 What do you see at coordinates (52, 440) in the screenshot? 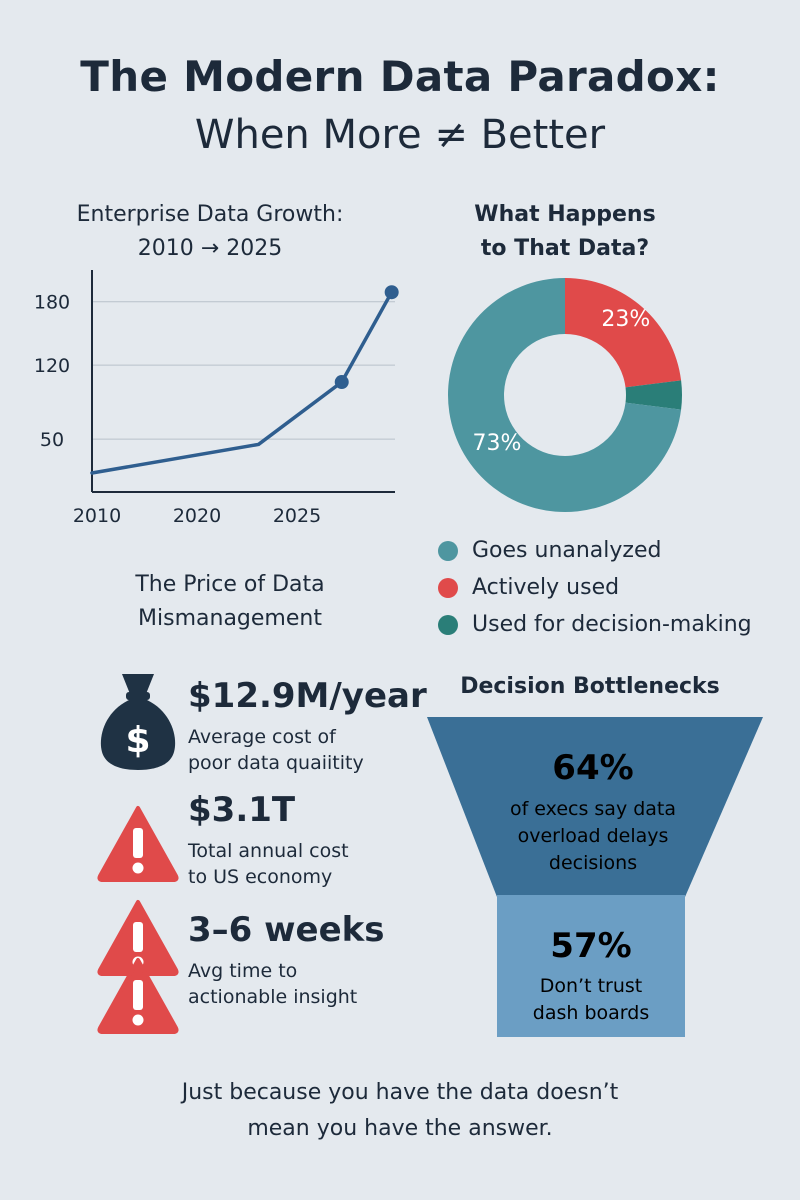
I see `y-tick-label: 50` at bounding box center [52, 440].